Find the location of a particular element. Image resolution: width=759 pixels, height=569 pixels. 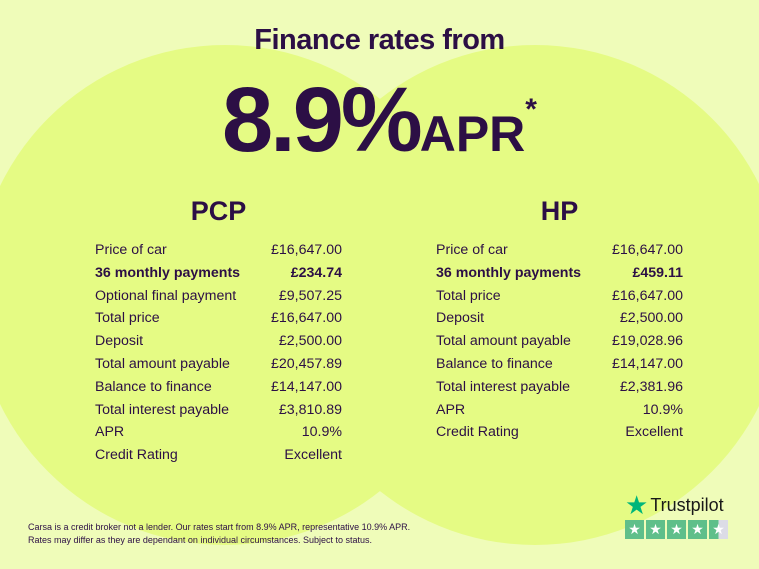

row-value: £9,507.25 is located at coordinates (310, 295).